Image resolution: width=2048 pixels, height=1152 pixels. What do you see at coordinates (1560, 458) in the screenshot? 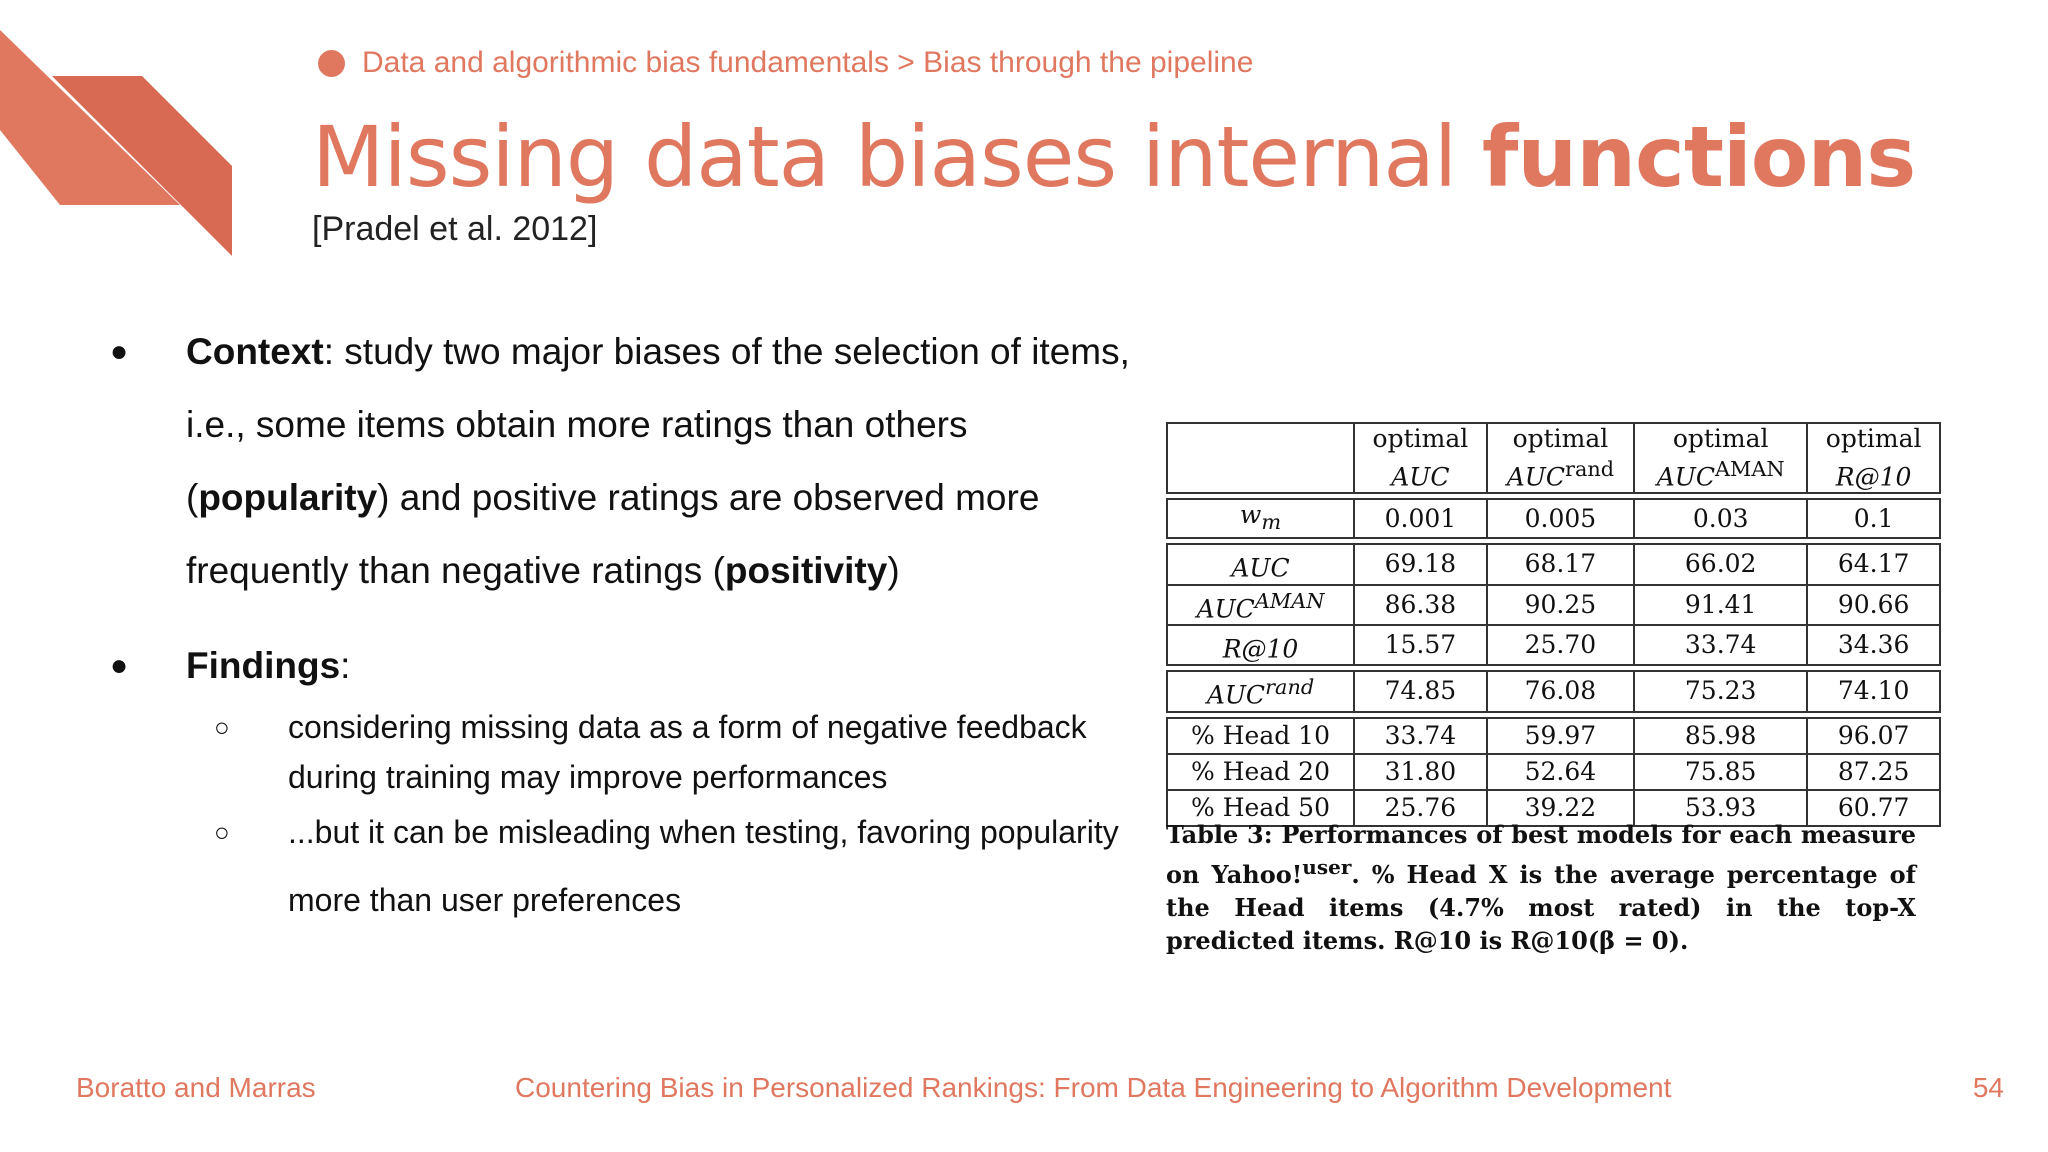
I see `table-header-cell: optimal AUCrand` at bounding box center [1560, 458].